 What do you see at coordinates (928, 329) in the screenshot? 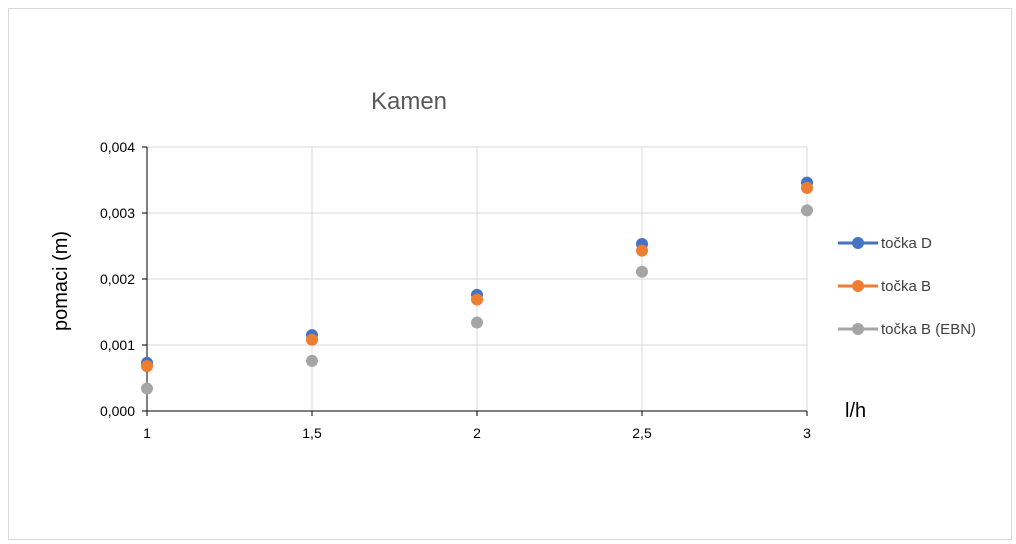
I see `legend-label: točka B (EBN)` at bounding box center [928, 329].